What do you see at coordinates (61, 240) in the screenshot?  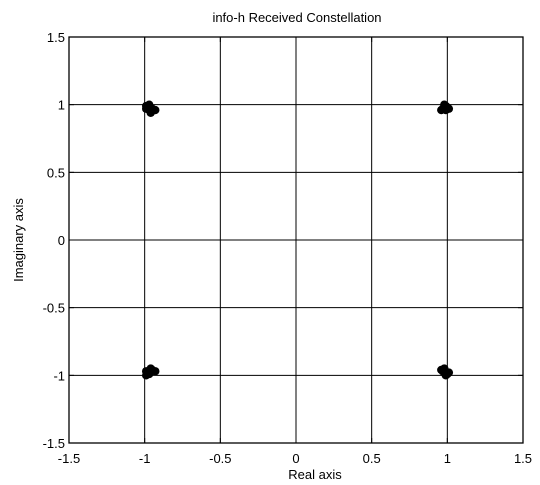 I see `y-tick-label: 0` at bounding box center [61, 240].